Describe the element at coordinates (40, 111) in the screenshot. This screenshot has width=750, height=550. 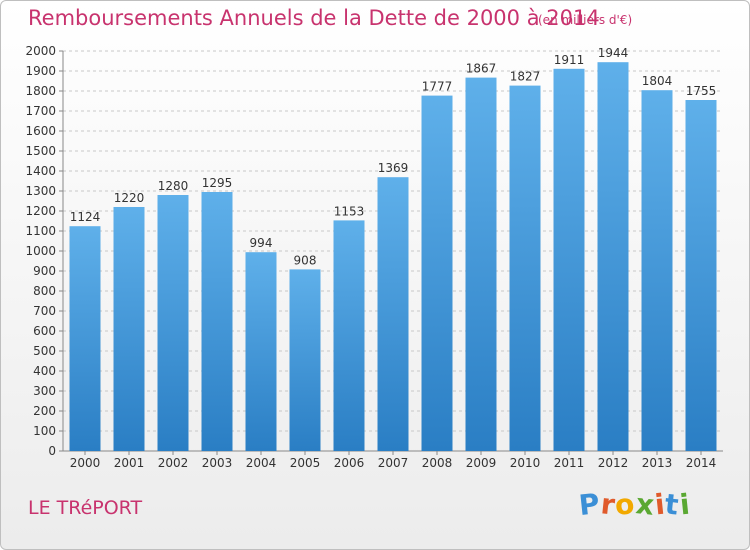
I see `y-tick-label: 1700` at that location.